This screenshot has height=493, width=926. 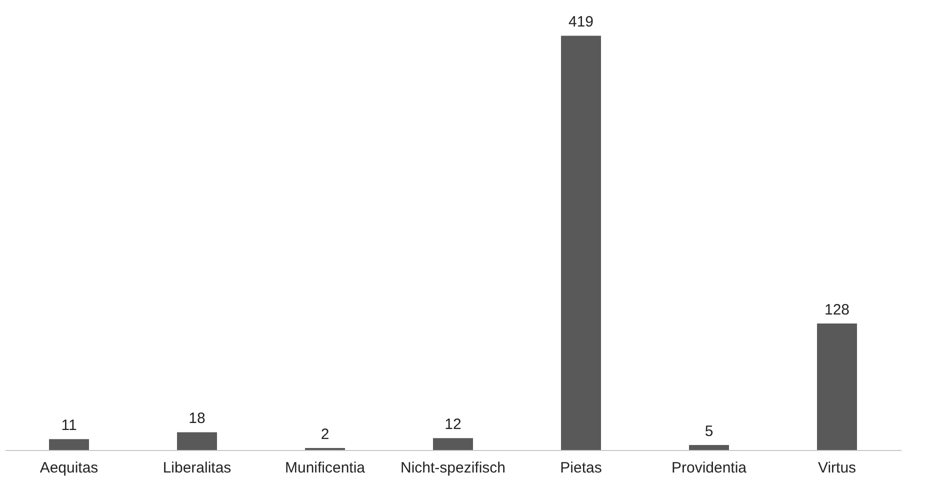 What do you see at coordinates (837, 468) in the screenshot?
I see `x-tick-label: Virtus` at bounding box center [837, 468].